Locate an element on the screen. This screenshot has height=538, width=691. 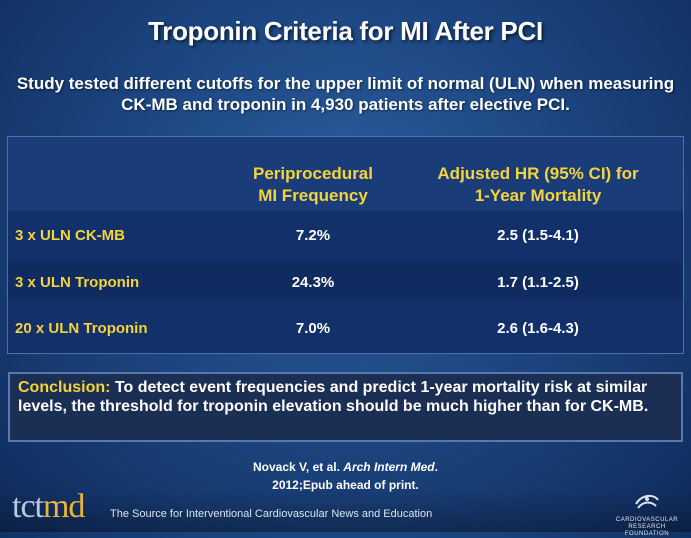
citation-journal: Arch Intern Med is located at coordinates (389, 467).